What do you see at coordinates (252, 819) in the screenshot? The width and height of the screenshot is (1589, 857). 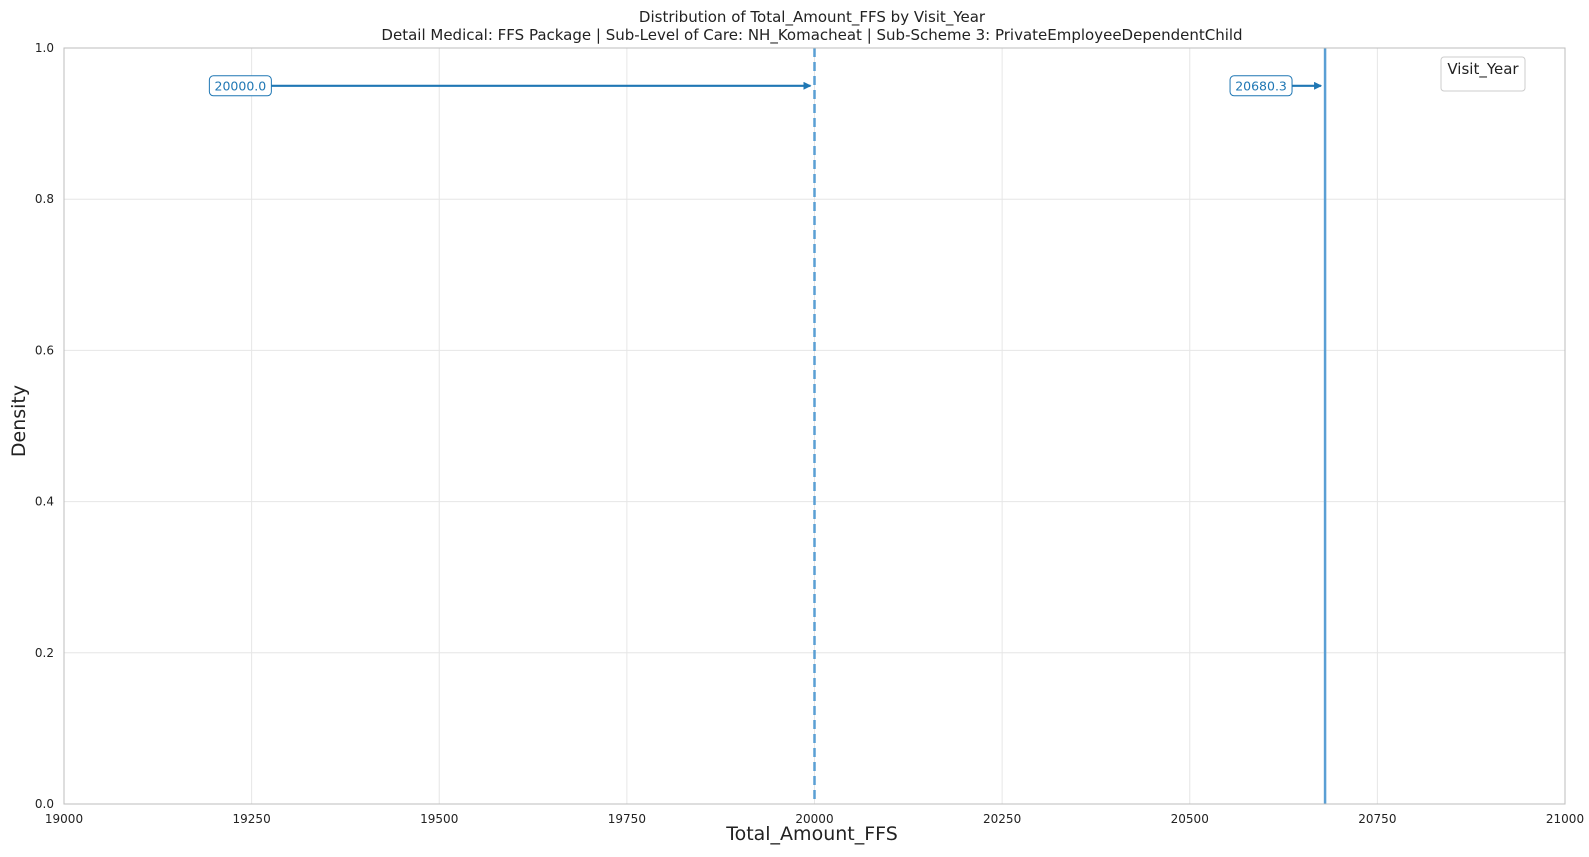 I see `x-tick-label: 19250` at bounding box center [252, 819].